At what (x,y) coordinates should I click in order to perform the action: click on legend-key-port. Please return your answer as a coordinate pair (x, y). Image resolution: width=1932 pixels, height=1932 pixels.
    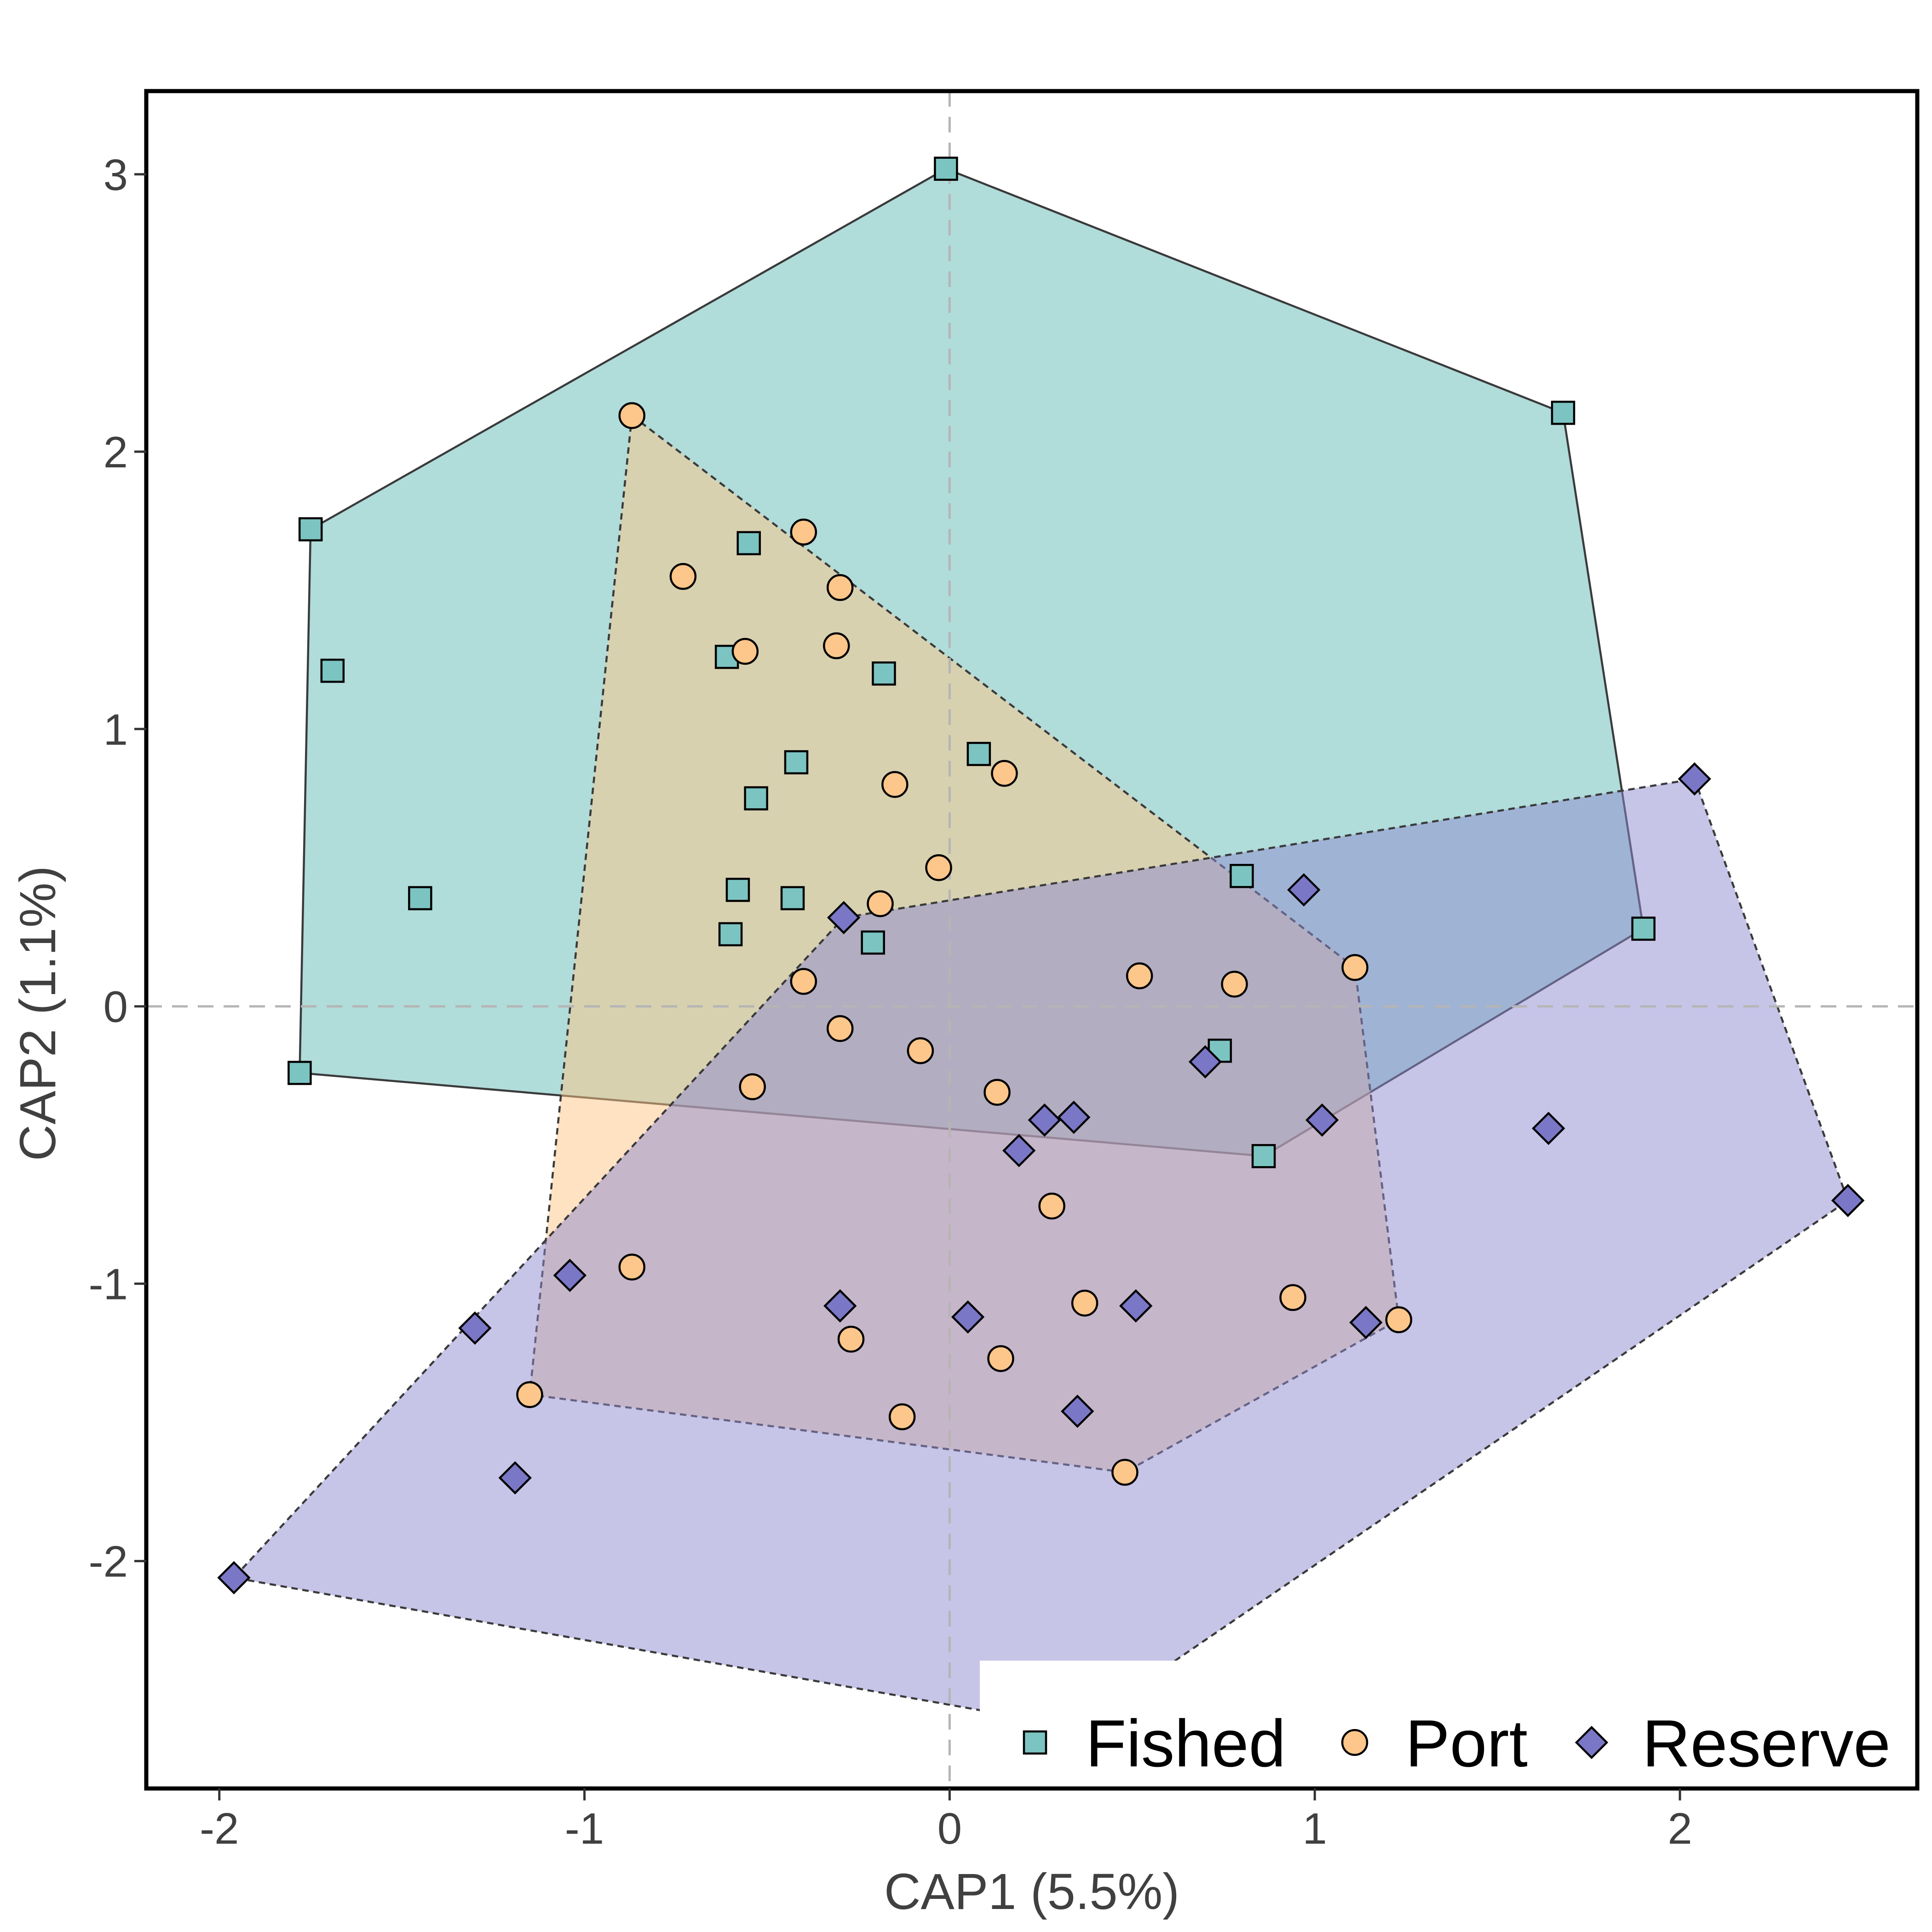
    Looking at the image, I should click on (1354, 1742).